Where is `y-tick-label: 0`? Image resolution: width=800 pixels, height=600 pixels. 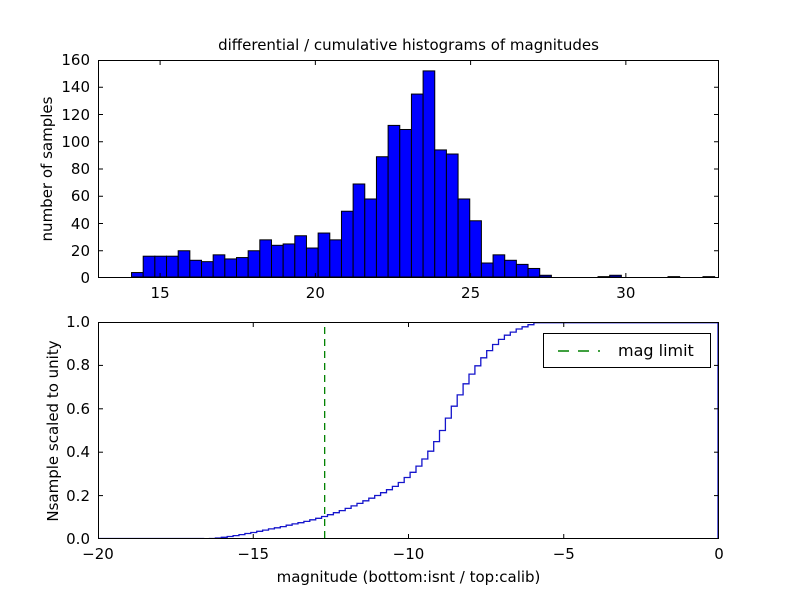 y-tick-label: 0 is located at coordinates (85, 278).